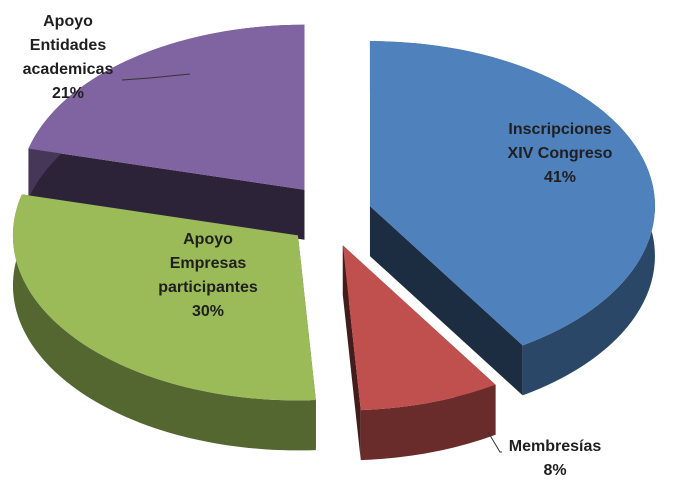  What do you see at coordinates (208, 311) in the screenshot?
I see `value-label: 30%` at bounding box center [208, 311].